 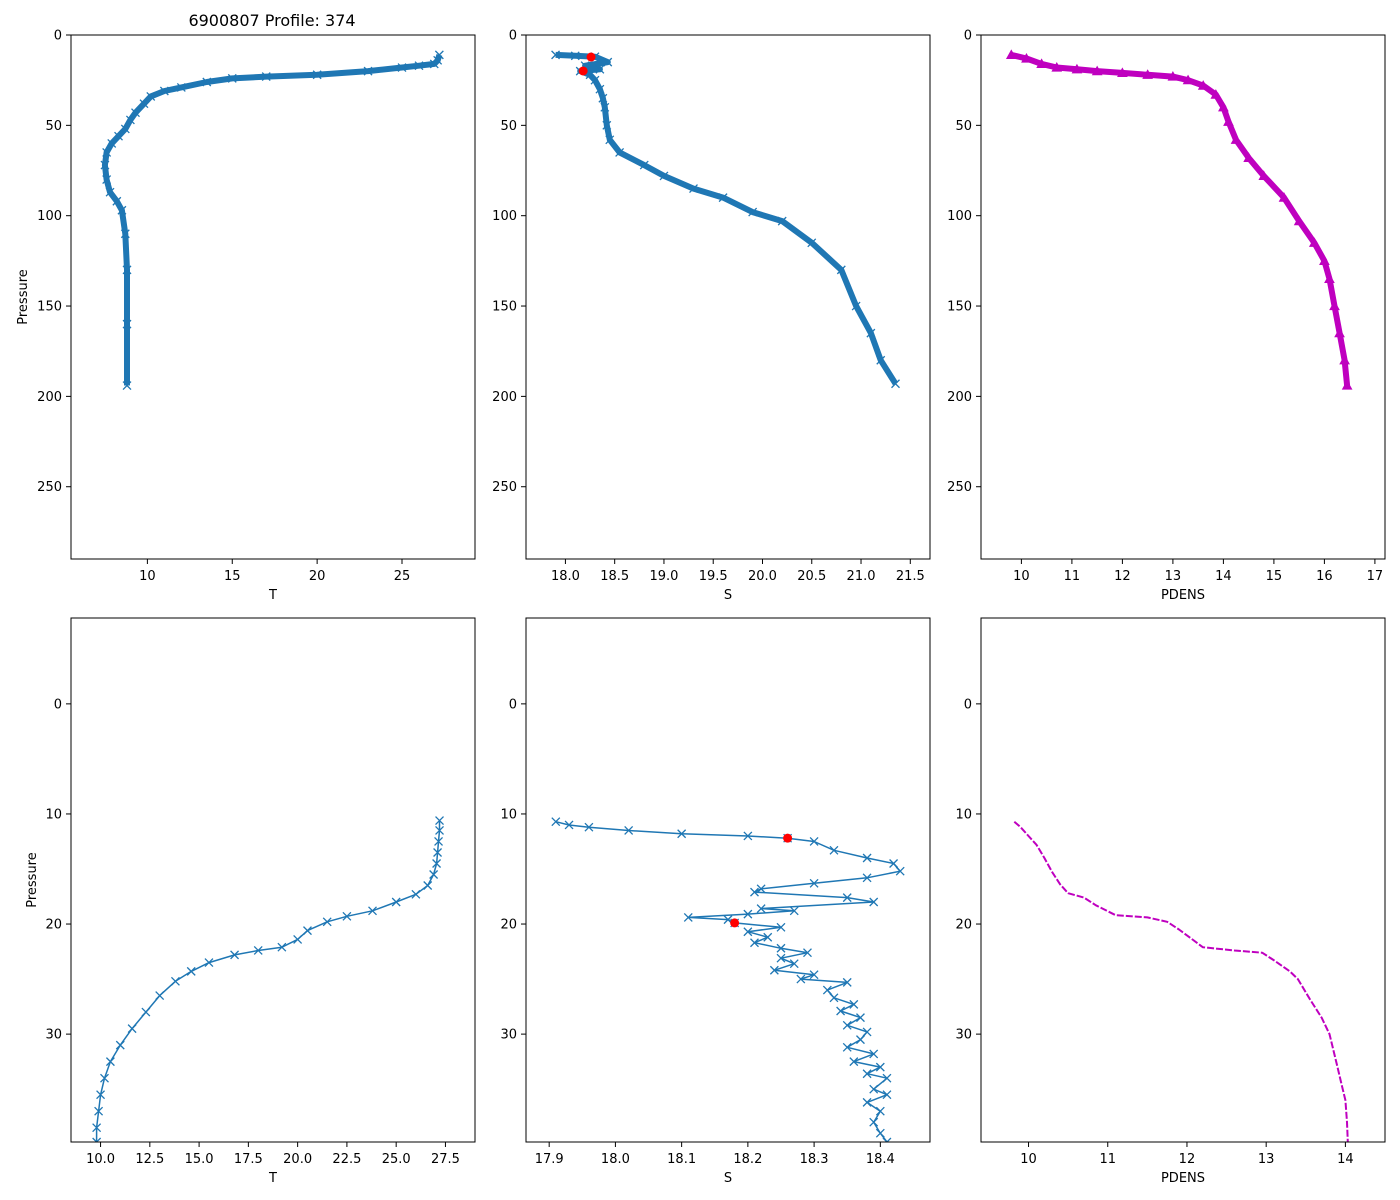 I want to click on x-tick-label: 25.0, so click(x=396, y=1159).